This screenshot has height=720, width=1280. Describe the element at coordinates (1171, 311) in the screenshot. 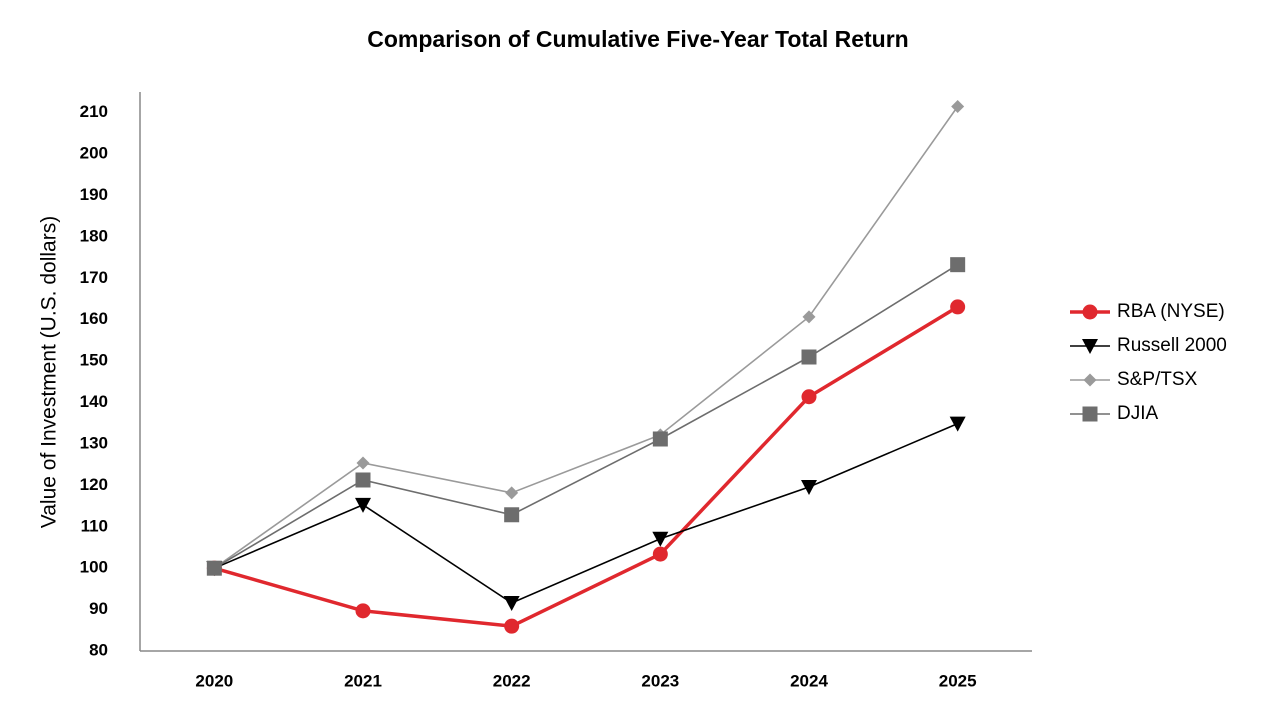

I see `legend-label: RBA (NYSE)` at that location.